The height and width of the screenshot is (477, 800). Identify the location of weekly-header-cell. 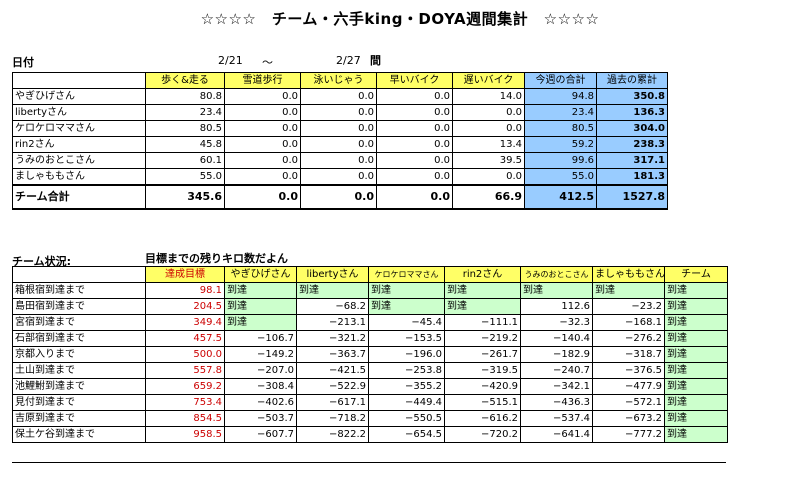
(79, 80).